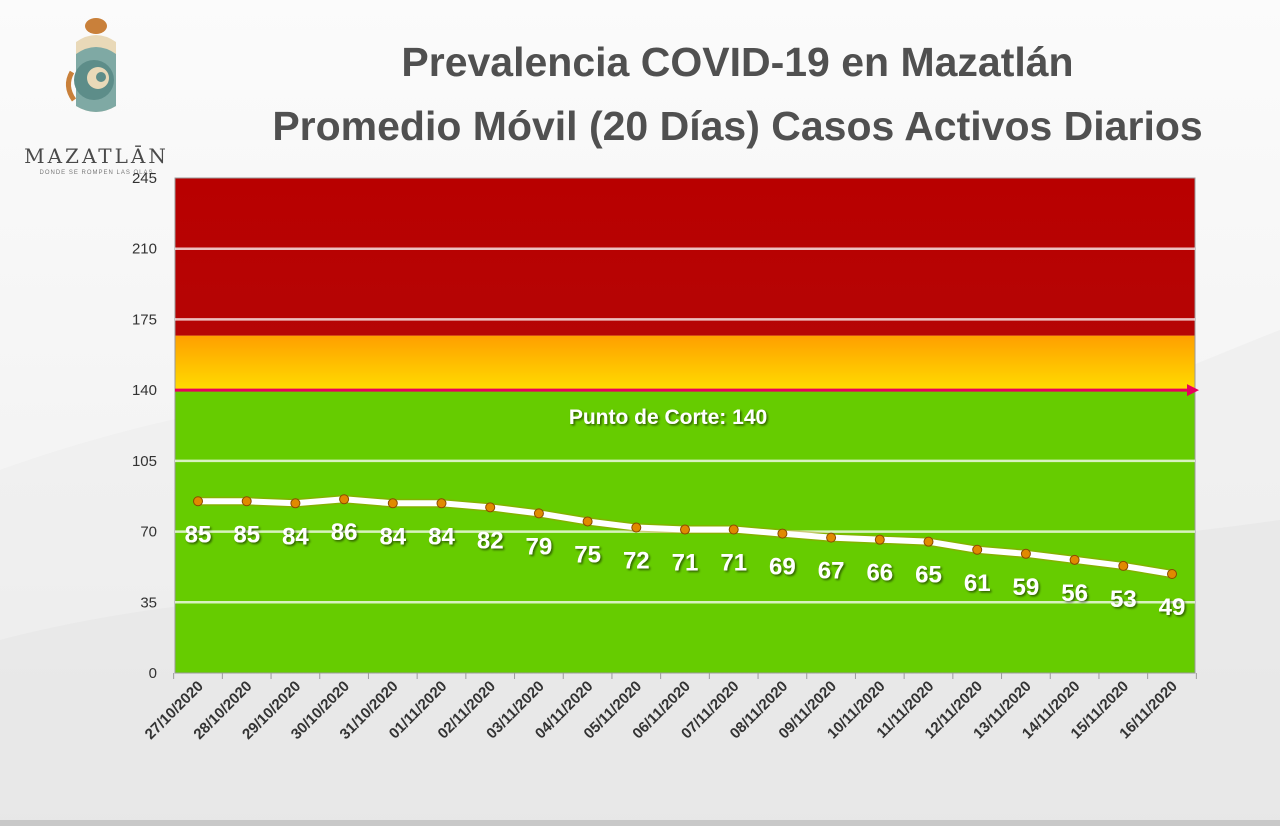 This screenshot has height=826, width=1280. What do you see at coordinates (148, 602) in the screenshot?
I see `y-tick-label: 35` at bounding box center [148, 602].